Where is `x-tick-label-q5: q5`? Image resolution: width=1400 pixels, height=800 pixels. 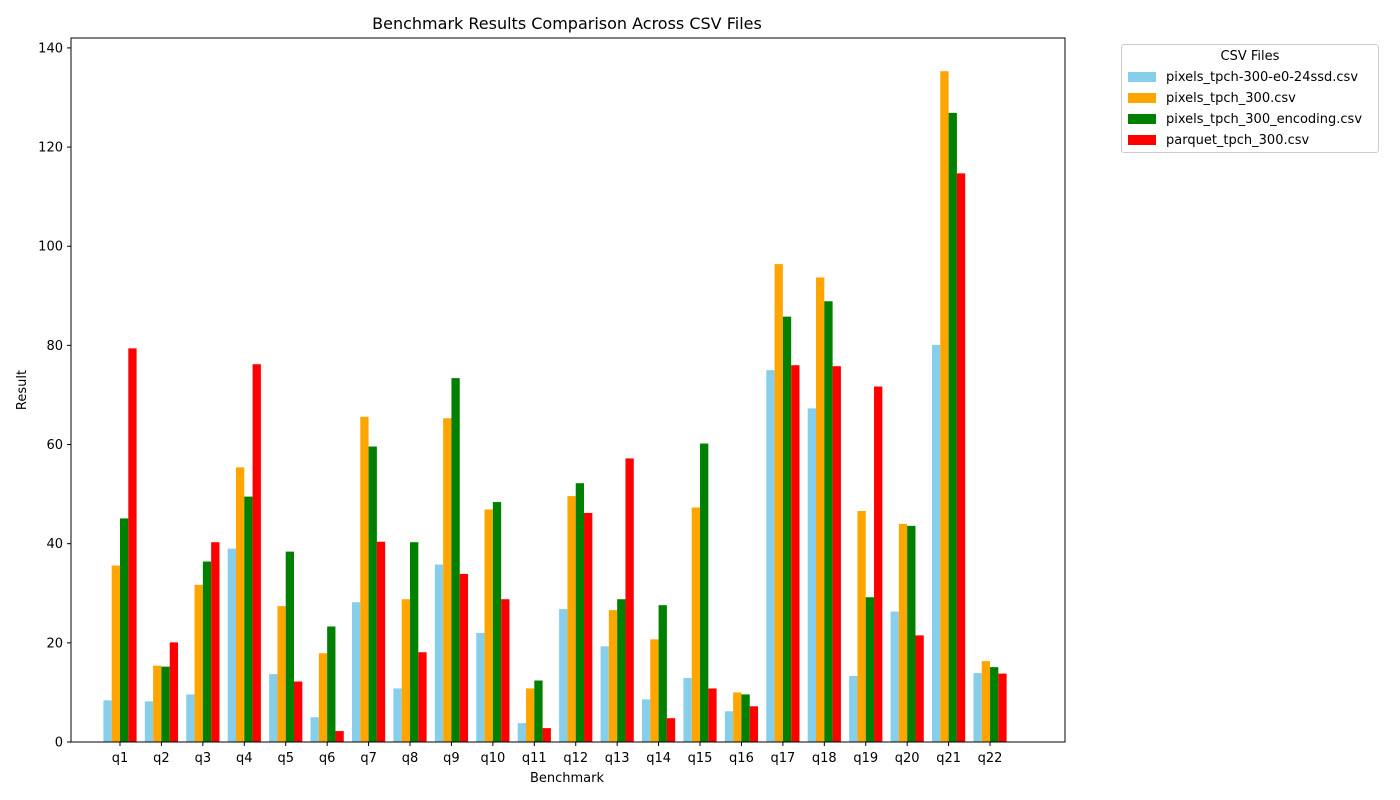
x-tick-label-q5: q5 is located at coordinates (285, 758).